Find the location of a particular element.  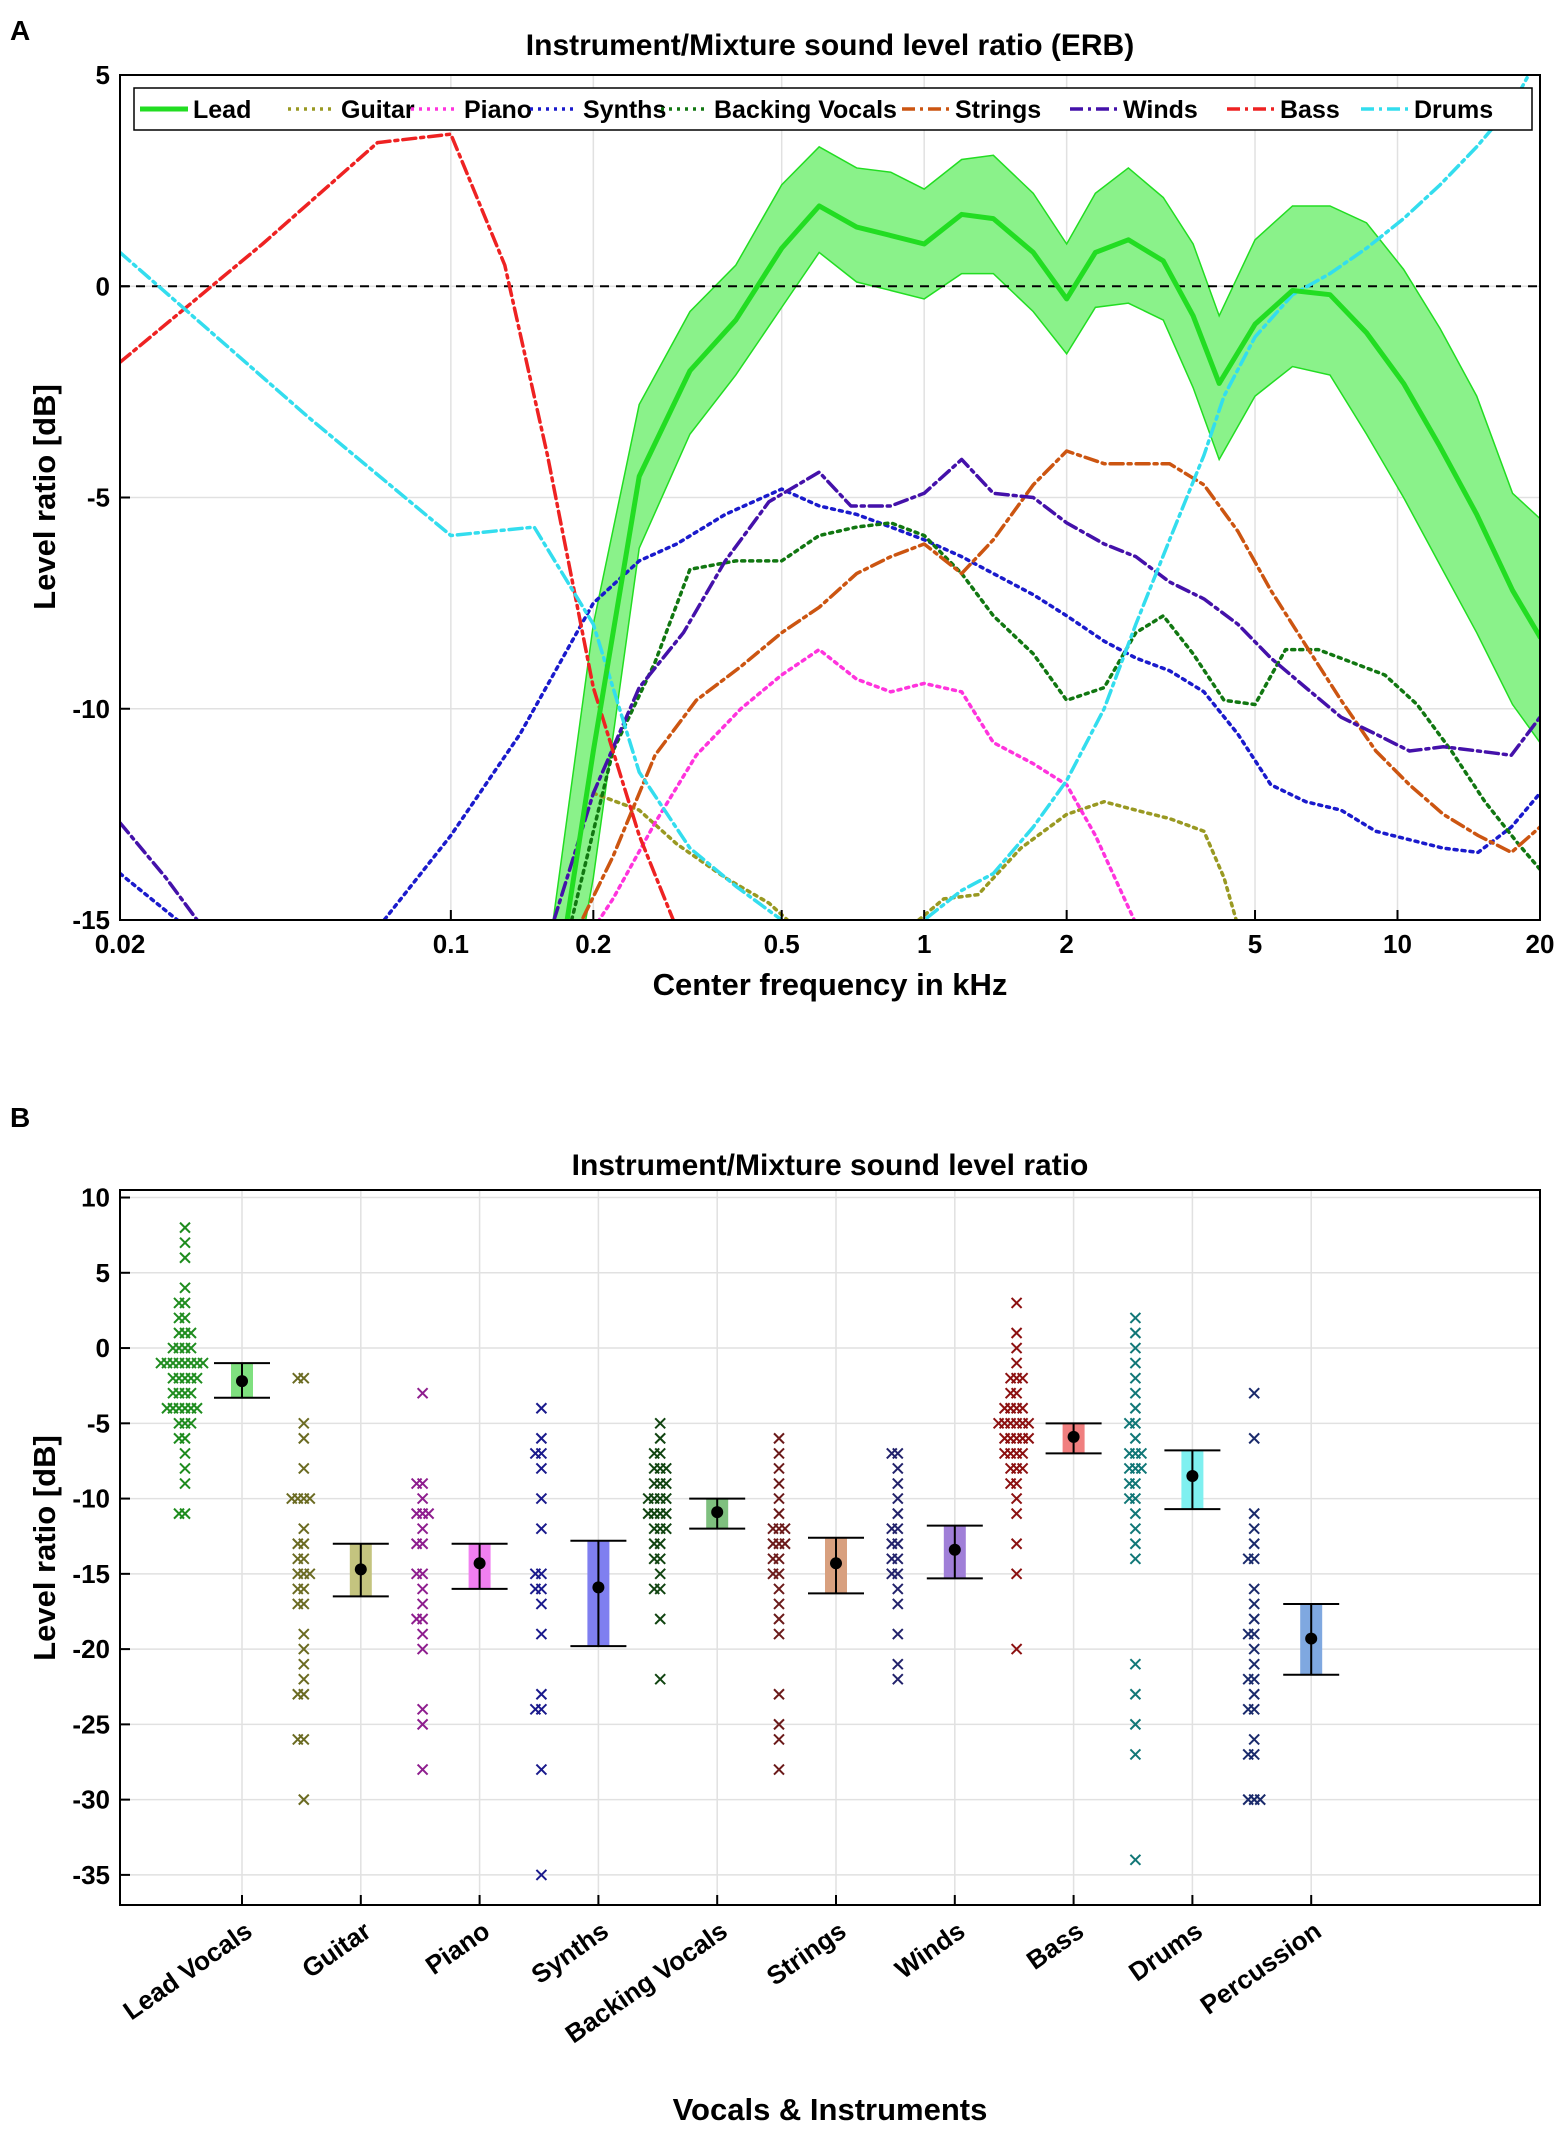

x-tick-label: 0.02 is located at coordinates (120, 944).